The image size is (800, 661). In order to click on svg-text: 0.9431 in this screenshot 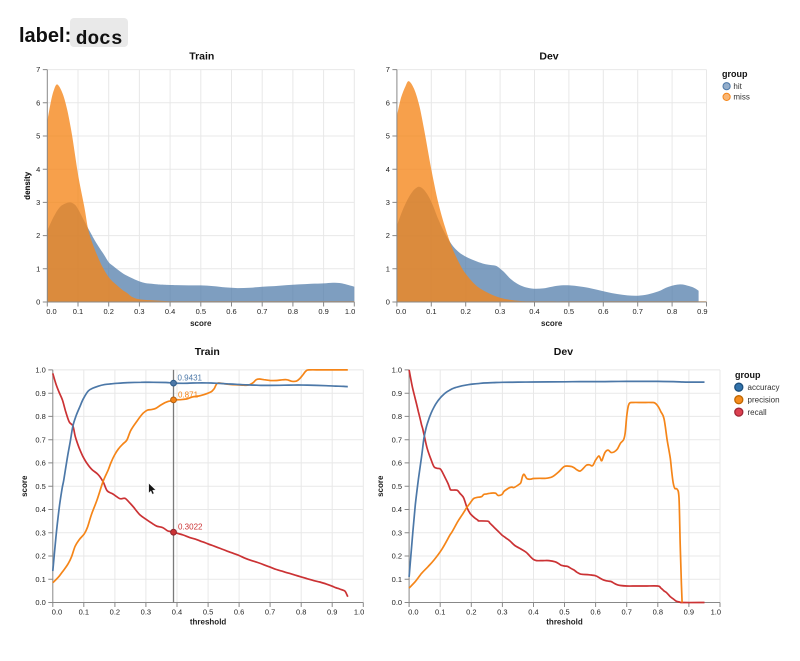, I will do `click(190, 378)`.